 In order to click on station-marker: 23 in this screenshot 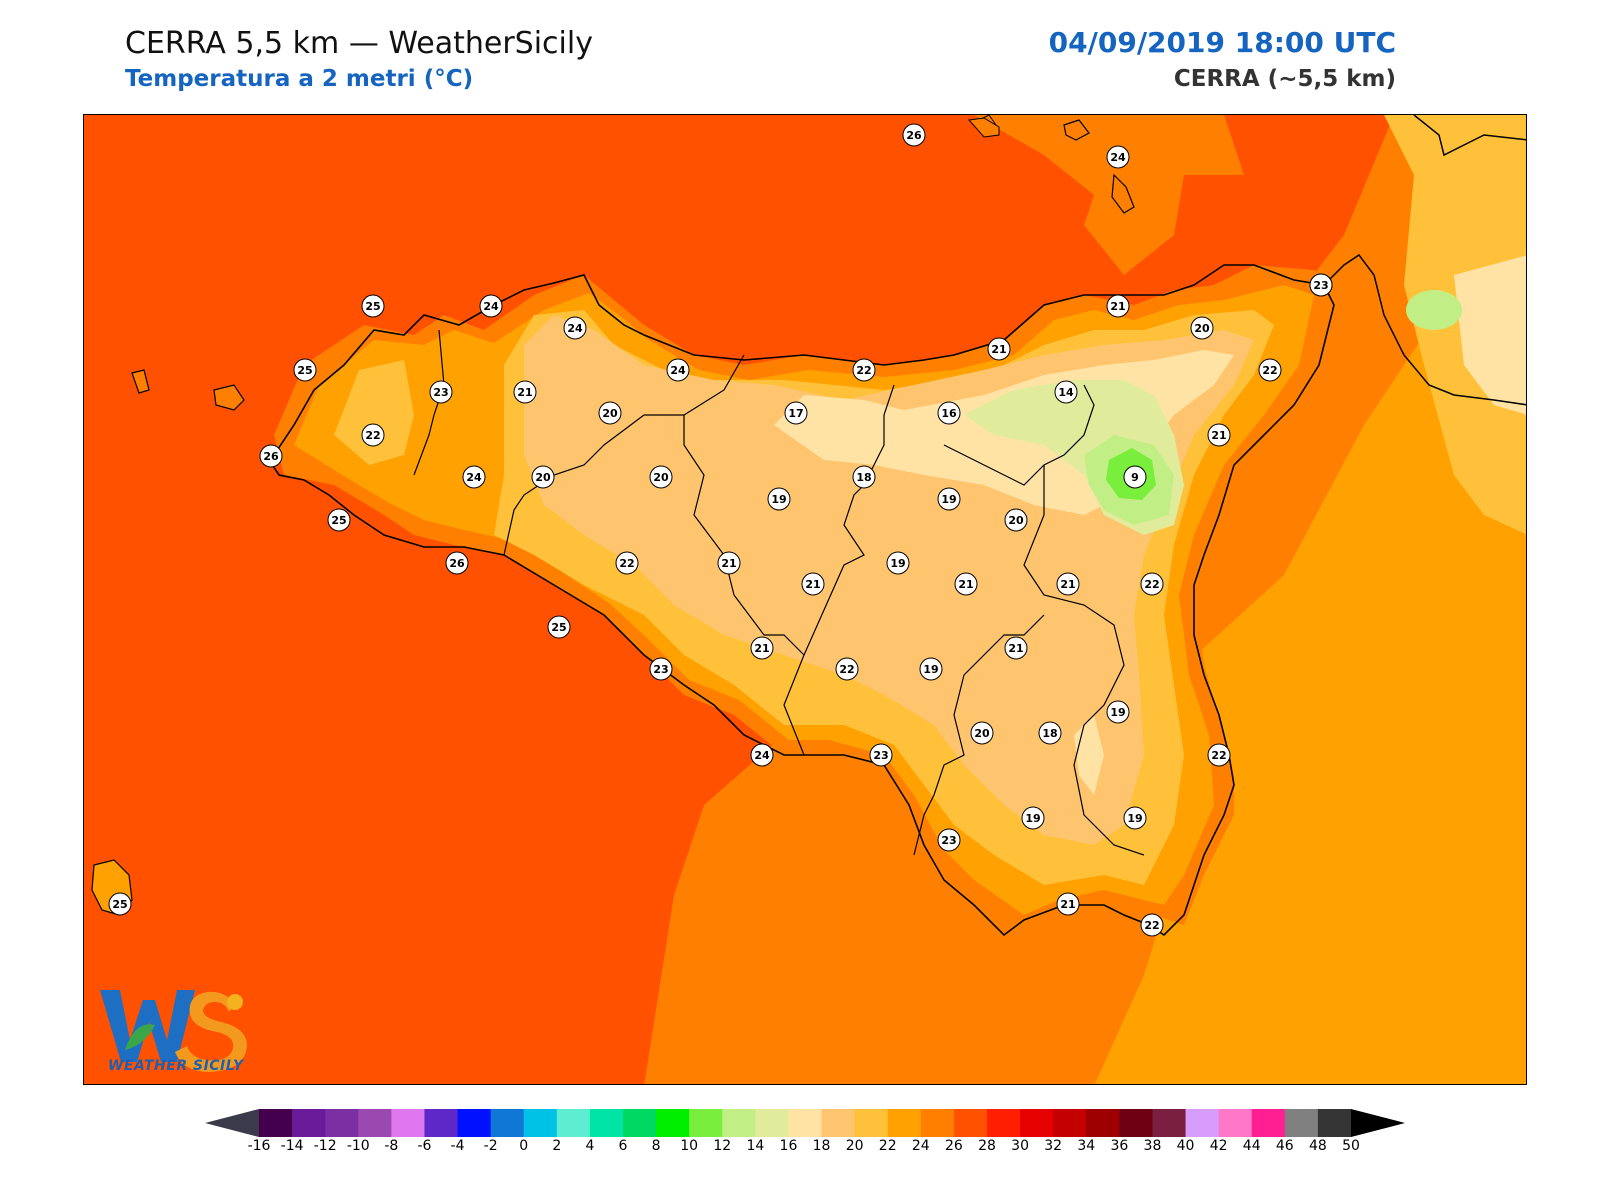, I will do `click(661, 669)`.